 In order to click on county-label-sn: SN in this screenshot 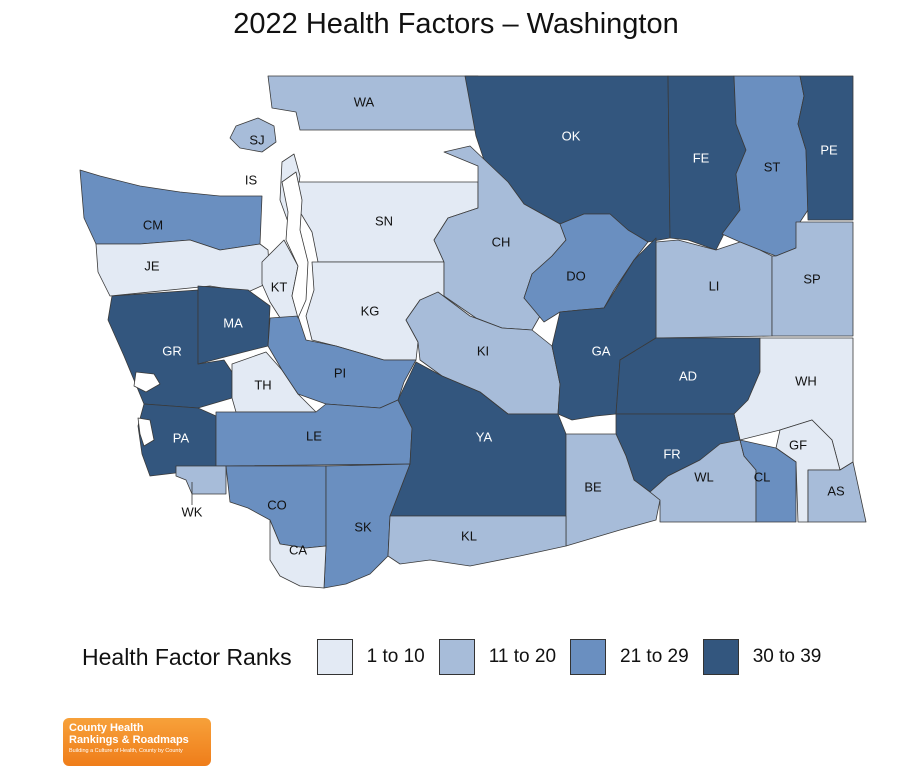, I will do `click(384, 220)`.